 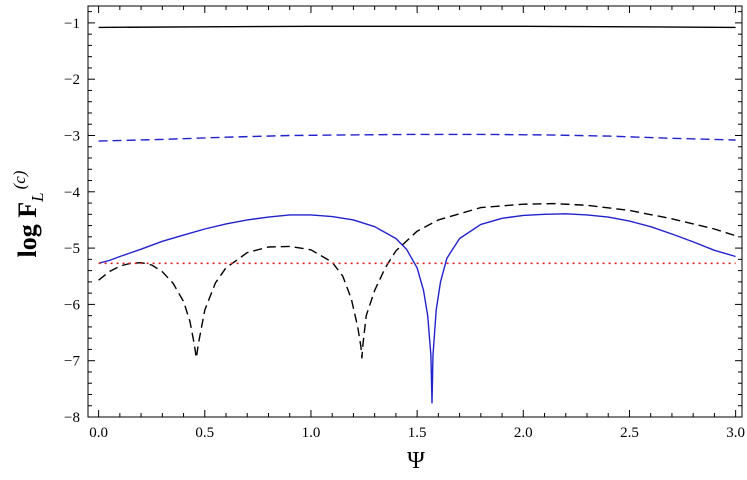 I want to click on x-tick-label: 2.0, so click(x=523, y=433).